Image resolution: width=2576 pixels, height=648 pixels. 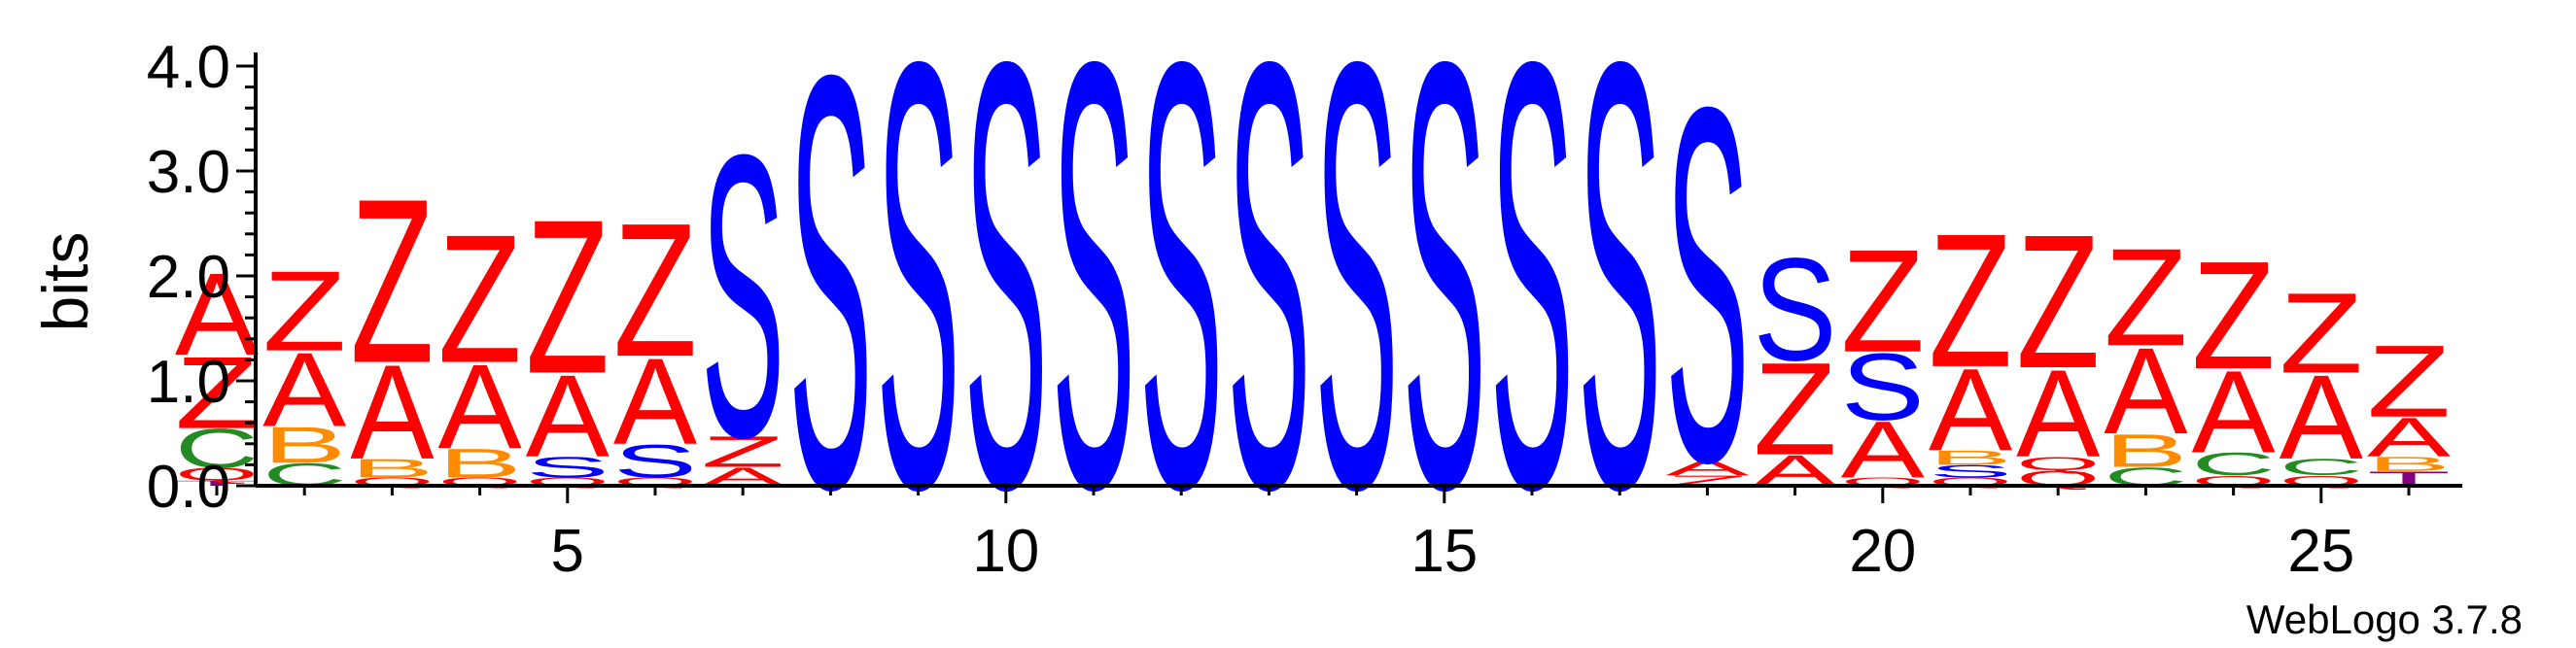 I want to click on glyph-Z-pos-21: Z, so click(x=1970, y=300).